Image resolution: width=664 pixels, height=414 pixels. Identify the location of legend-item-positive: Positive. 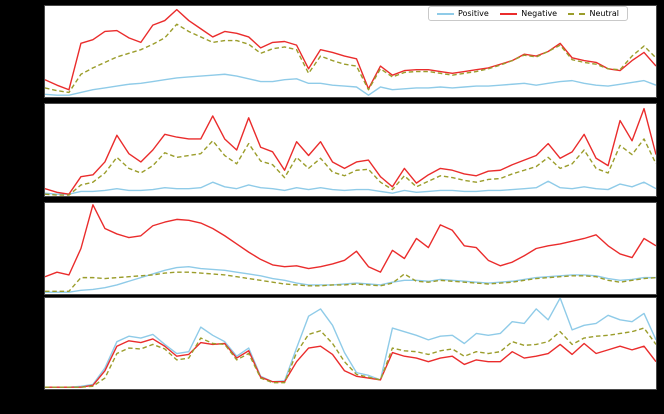
(463, 13).